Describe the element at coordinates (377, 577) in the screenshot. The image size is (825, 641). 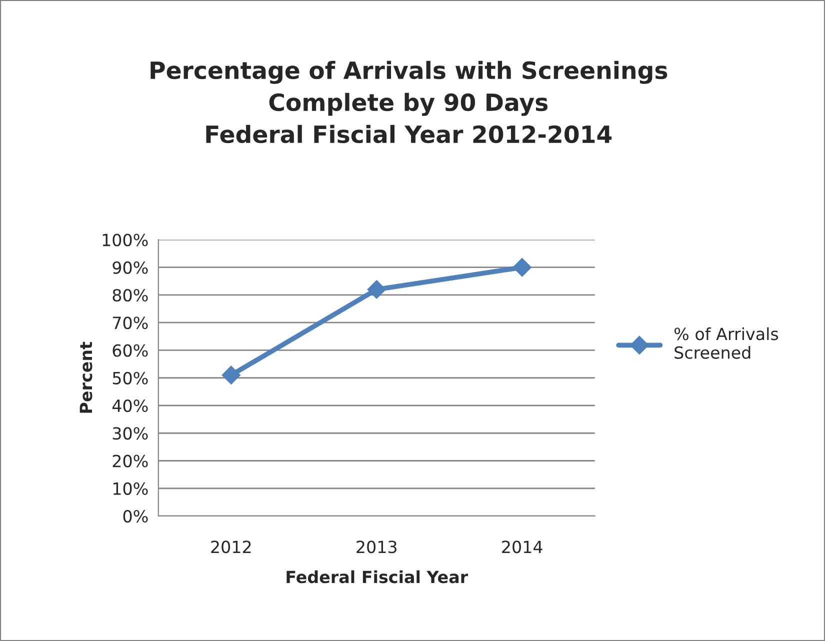
I see `x-axis-title: Federal Fiscial Year` at that location.